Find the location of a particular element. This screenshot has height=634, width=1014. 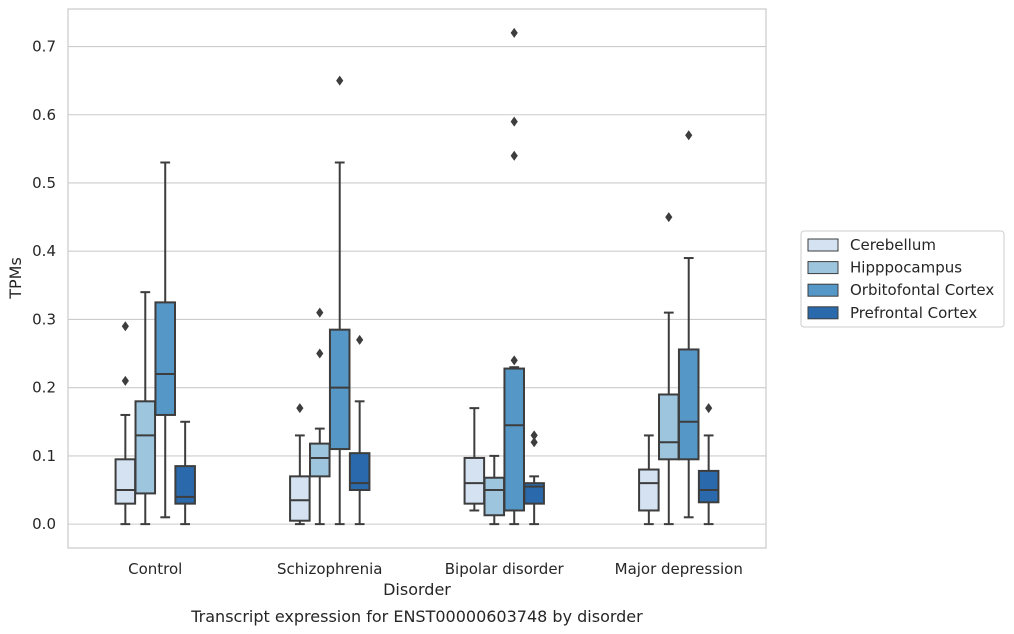

legend-item: Orbitofontal Cortex is located at coordinates (900, 290).